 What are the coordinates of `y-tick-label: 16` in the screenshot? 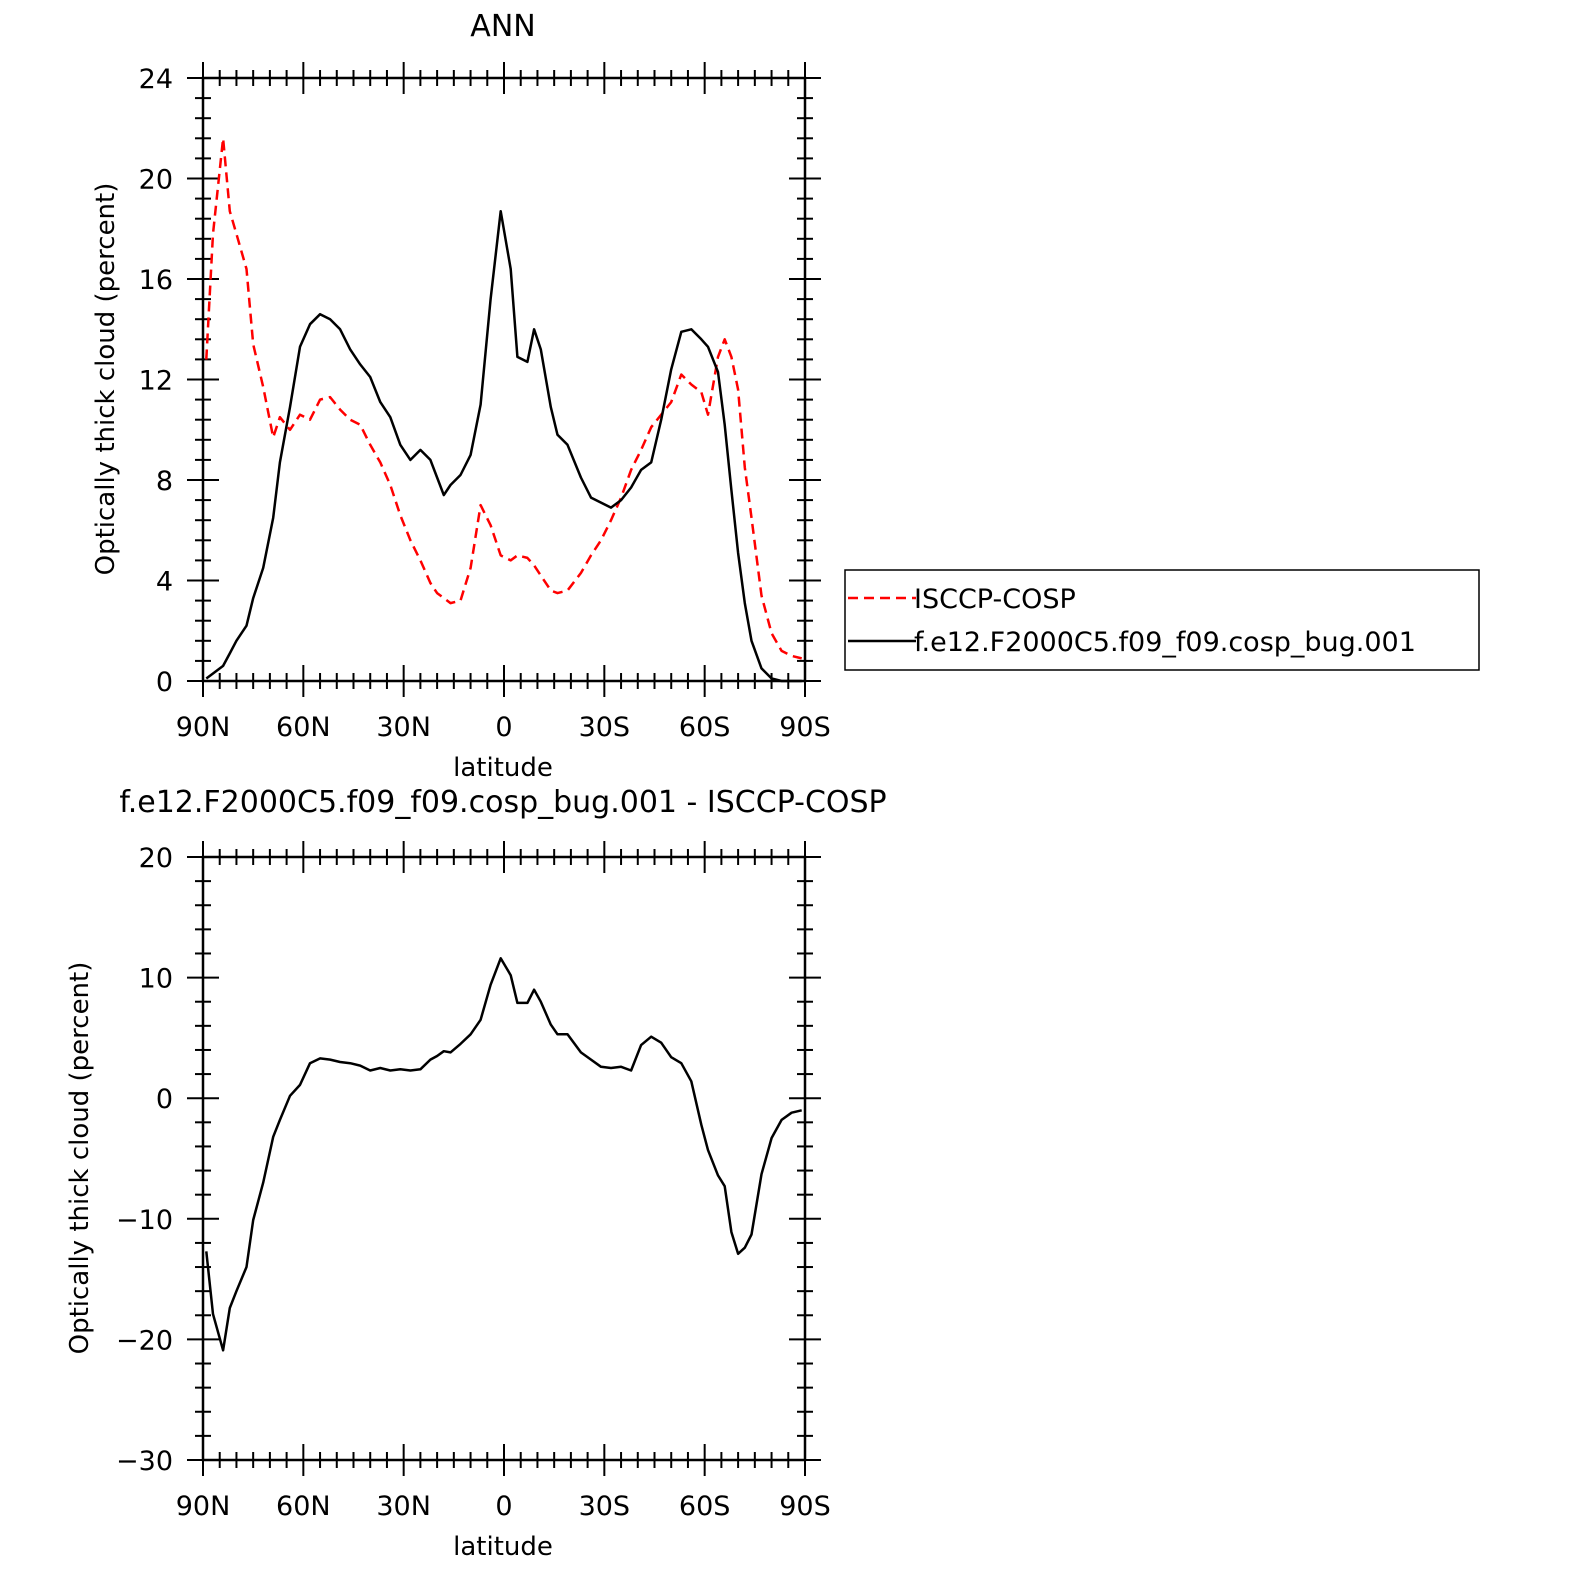 It's located at (156, 280).